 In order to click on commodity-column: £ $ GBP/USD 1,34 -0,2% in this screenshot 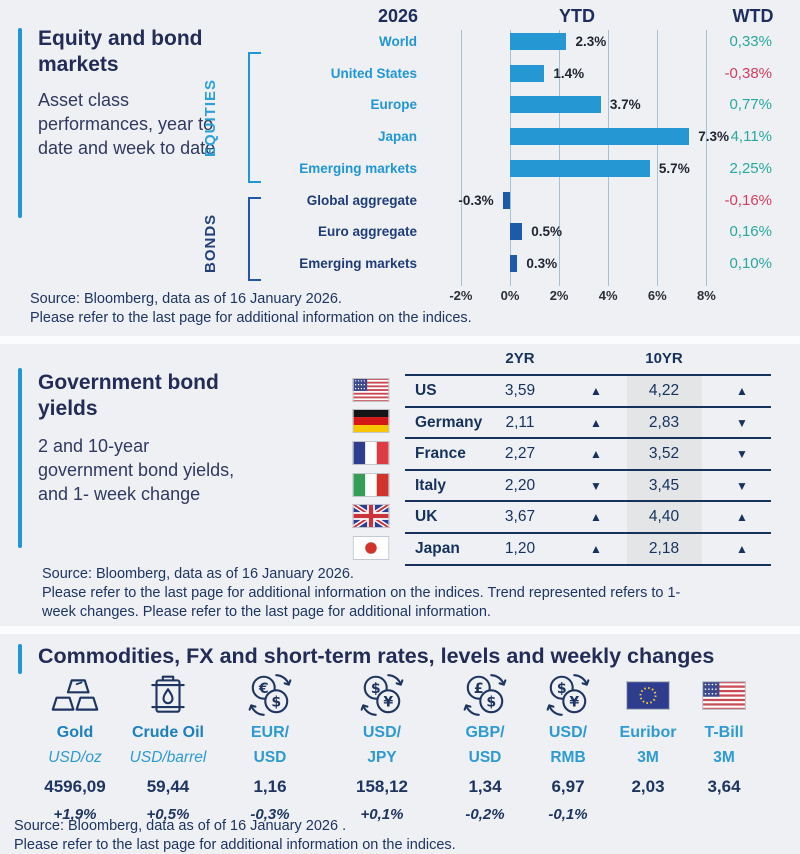, I will do `click(485, 746)`.